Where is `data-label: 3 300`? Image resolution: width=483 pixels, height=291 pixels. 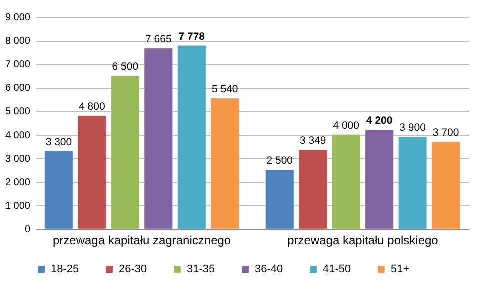 data-label: 3 300 is located at coordinates (59, 142).